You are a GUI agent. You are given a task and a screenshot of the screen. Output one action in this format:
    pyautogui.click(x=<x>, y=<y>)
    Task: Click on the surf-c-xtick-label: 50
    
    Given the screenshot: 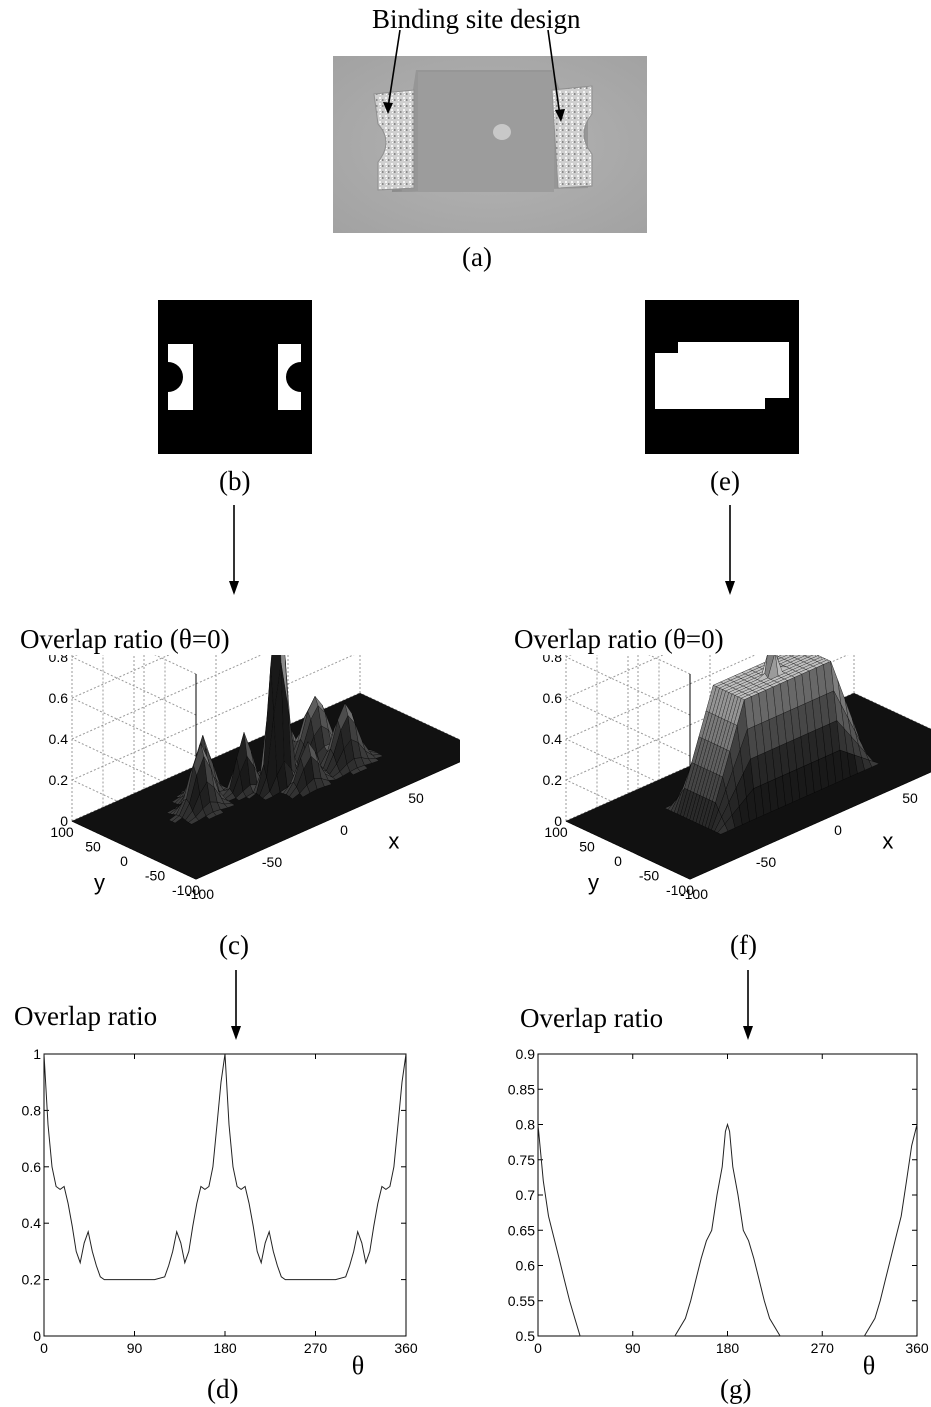 What is the action you would take?
    pyautogui.click(x=416, y=798)
    